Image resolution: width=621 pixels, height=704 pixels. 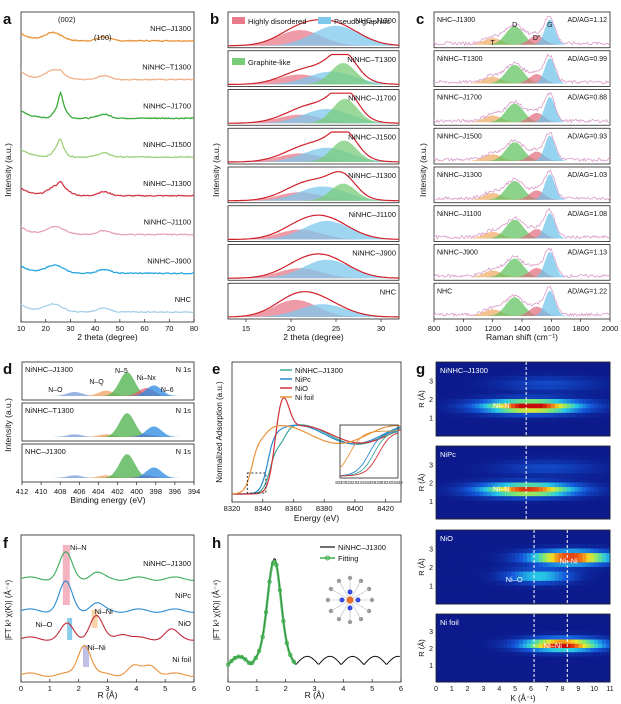 I want to click on series-label: NHC–J1300, so click(x=45, y=451).